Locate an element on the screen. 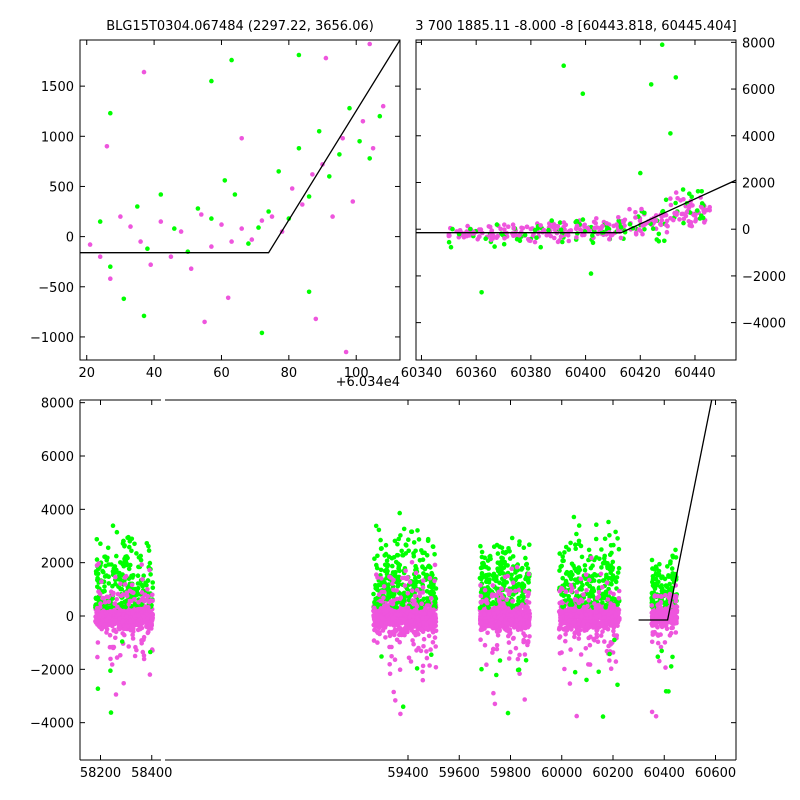 The width and height of the screenshot is (800, 800). x-tick-label: 60360 is located at coordinates (475, 373).